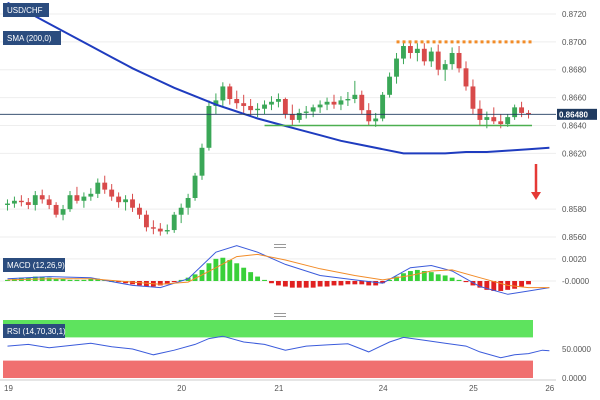 This screenshot has height=400, width=600. What do you see at coordinates (383, 388) in the screenshot?
I see `x-tick-label: 24` at bounding box center [383, 388].